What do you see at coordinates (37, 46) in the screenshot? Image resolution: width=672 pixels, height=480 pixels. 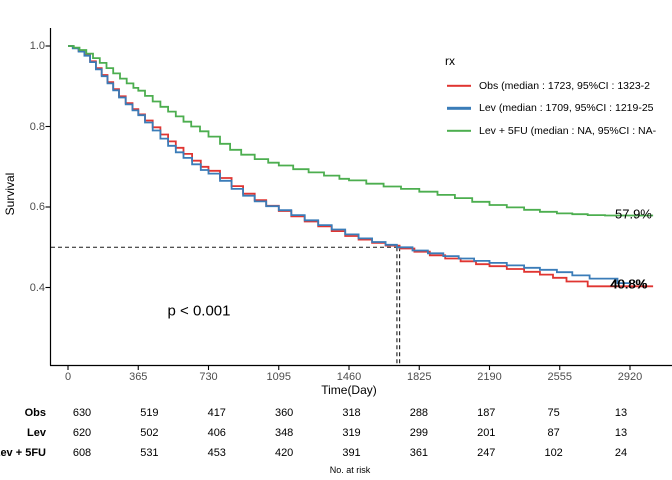 I see `y-tick-label: 1.0` at bounding box center [37, 46].